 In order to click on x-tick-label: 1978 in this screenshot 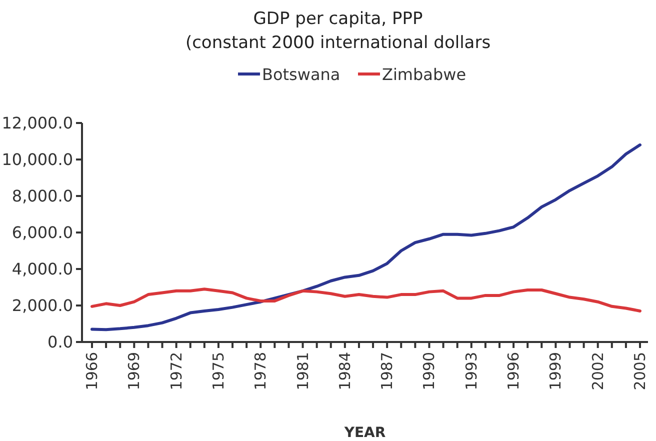, I will do `click(261, 371)`.